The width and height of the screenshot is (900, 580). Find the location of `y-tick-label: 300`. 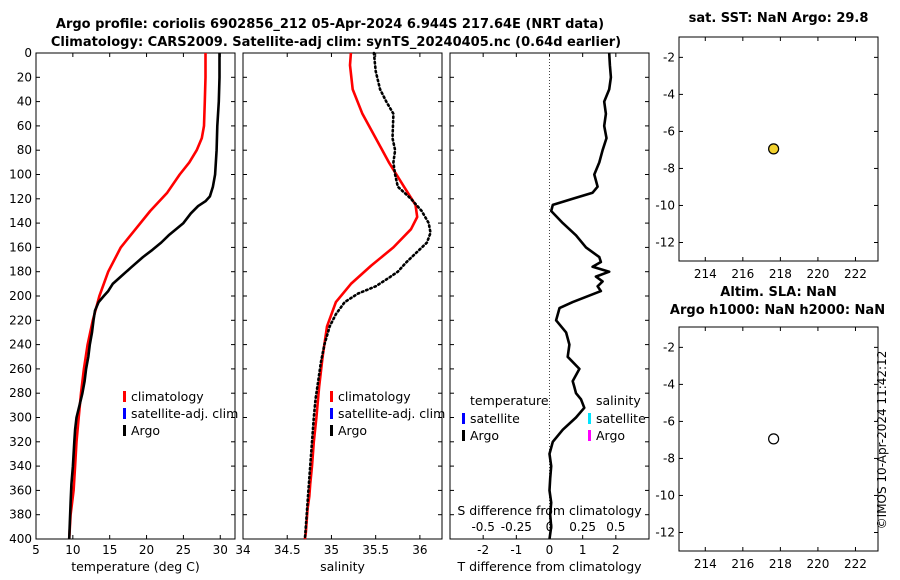

y-tick-label: 300 is located at coordinates (20, 418).